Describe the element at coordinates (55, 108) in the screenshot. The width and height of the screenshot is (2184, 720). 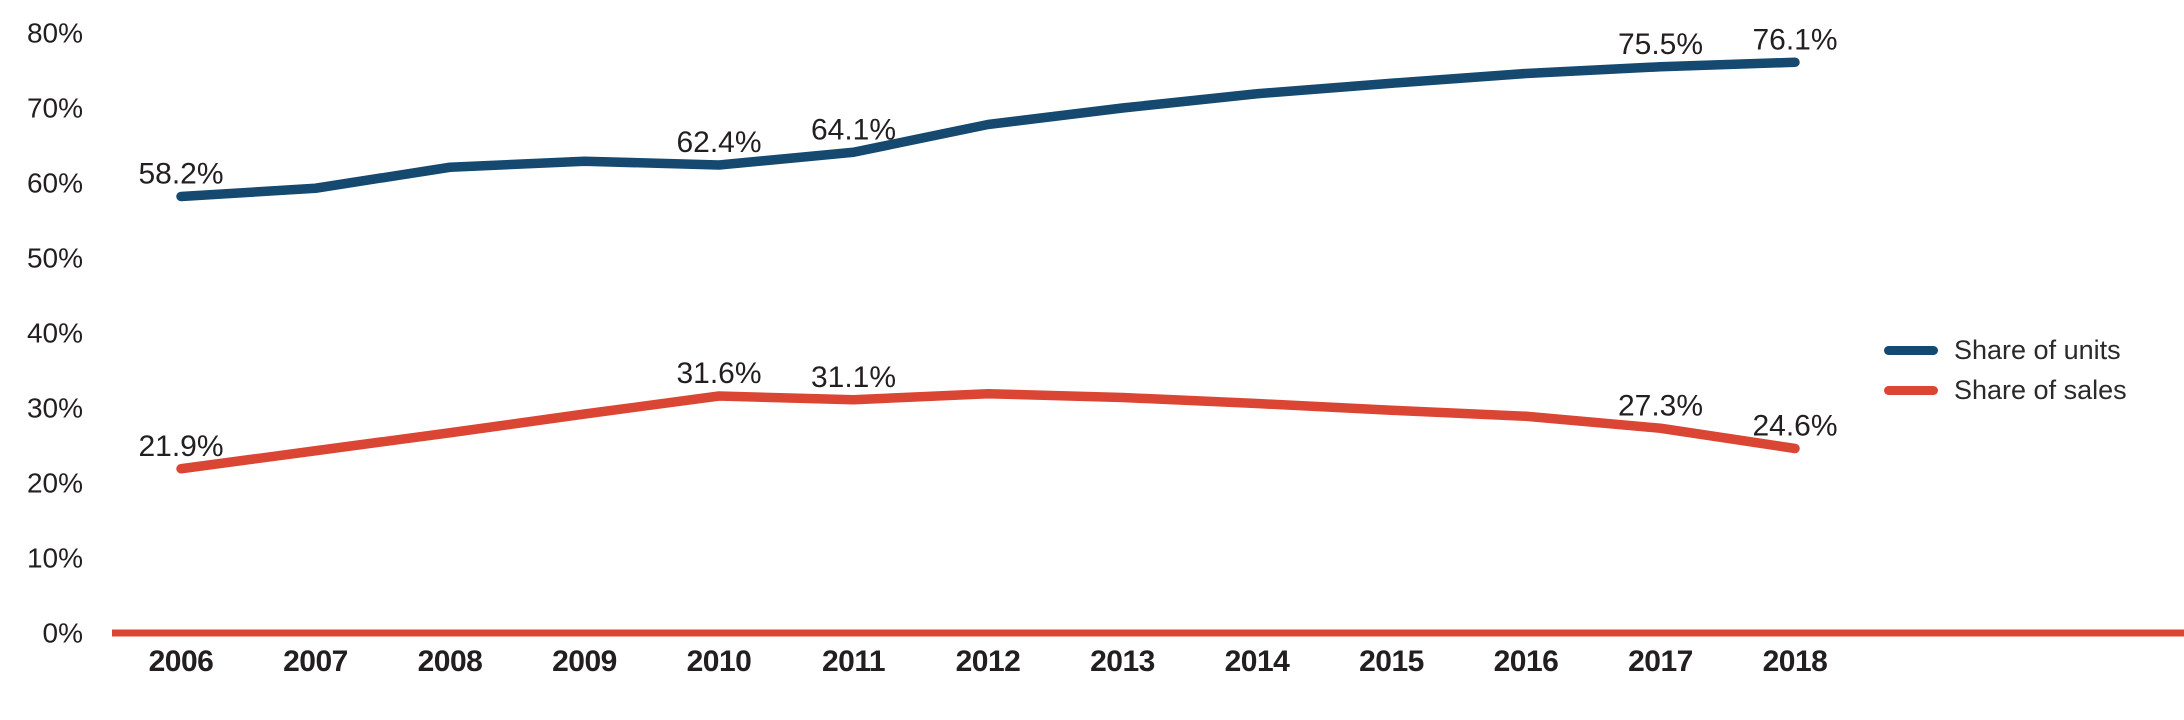
I see `y-axis-tick-label: 70%` at that location.